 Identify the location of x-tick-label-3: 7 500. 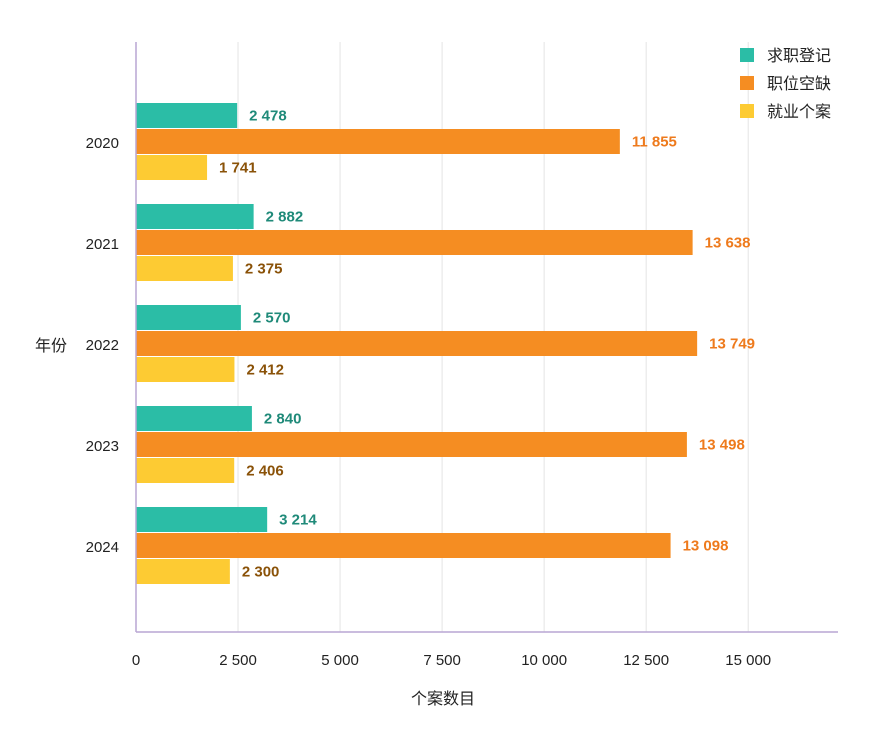
(442, 660).